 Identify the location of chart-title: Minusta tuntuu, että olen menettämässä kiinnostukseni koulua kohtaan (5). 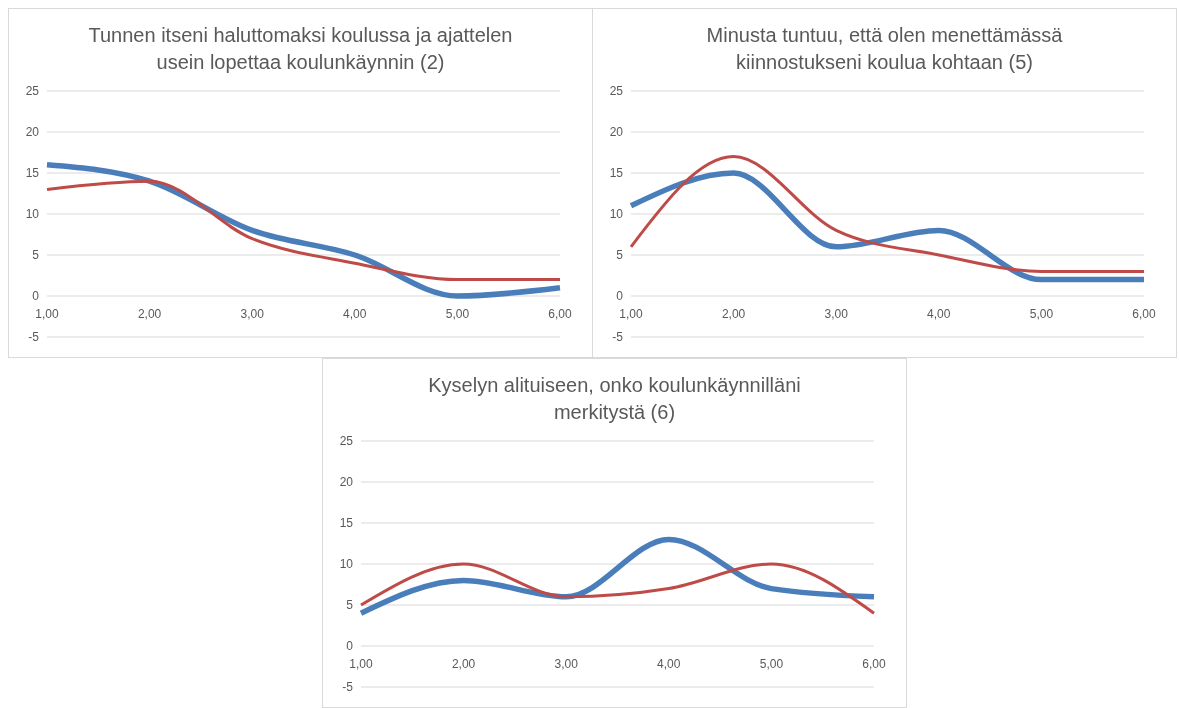
(884, 49).